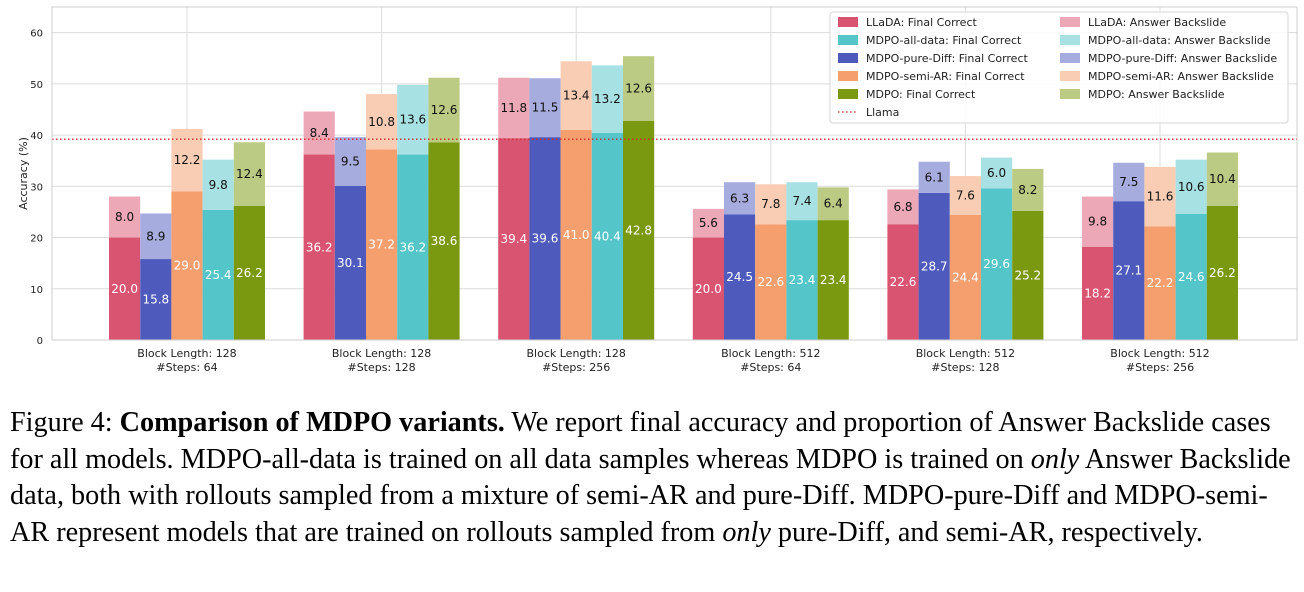 This screenshot has width=1304, height=592. I want to click on bar-label-mdpo-all-data-answer-backslide-2: 13.2, so click(607, 99).